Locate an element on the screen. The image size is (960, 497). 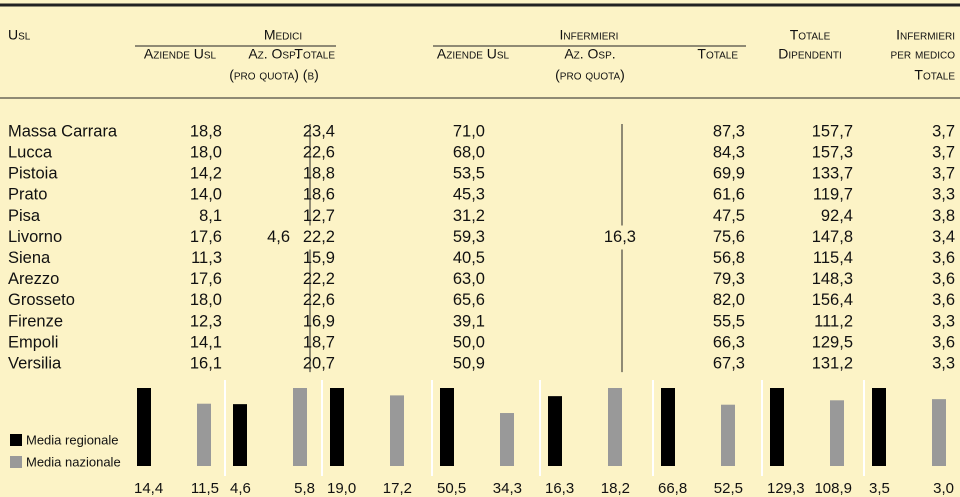
cell: 47,5 is located at coordinates (729, 216).